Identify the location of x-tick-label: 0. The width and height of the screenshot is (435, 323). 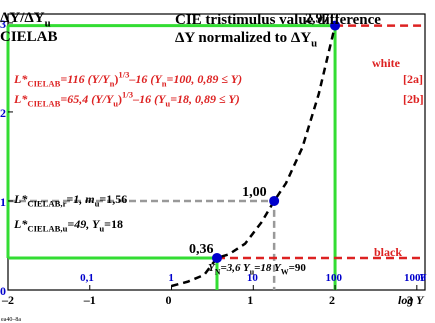
(169, 300).